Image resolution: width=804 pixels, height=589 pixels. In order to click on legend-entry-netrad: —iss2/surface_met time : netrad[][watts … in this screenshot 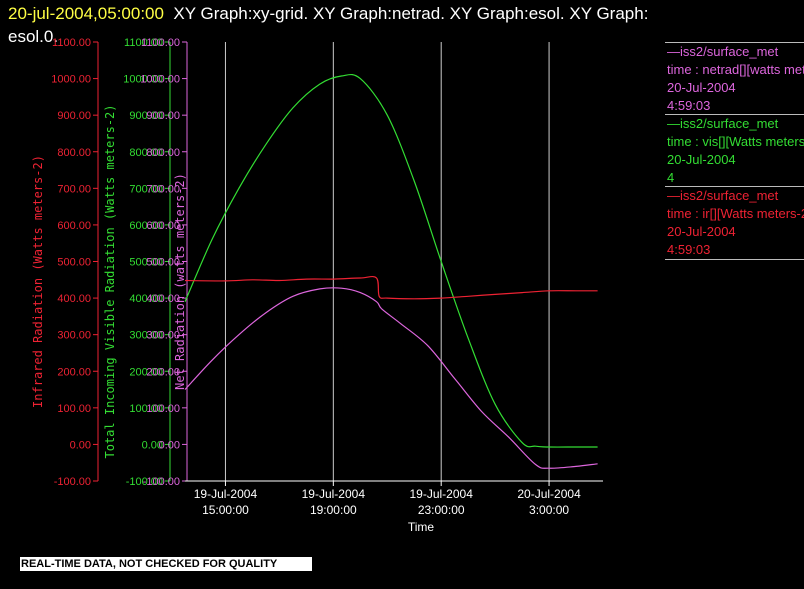, I will do `click(734, 78)`.